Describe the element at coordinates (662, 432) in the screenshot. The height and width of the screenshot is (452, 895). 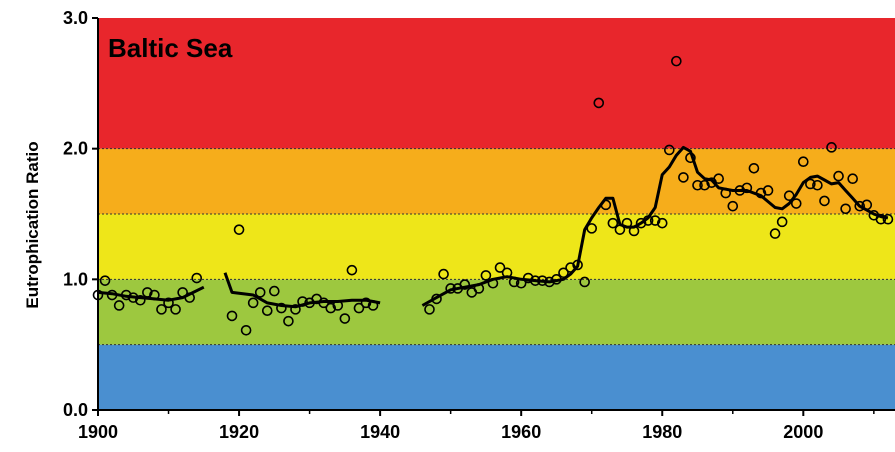
I see `x-tick-label: 1980` at that location.